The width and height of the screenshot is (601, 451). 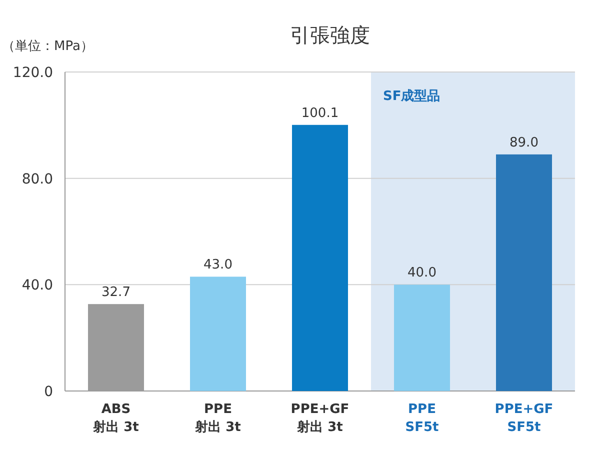 I want to click on data-label: 32.7, so click(x=116, y=292).